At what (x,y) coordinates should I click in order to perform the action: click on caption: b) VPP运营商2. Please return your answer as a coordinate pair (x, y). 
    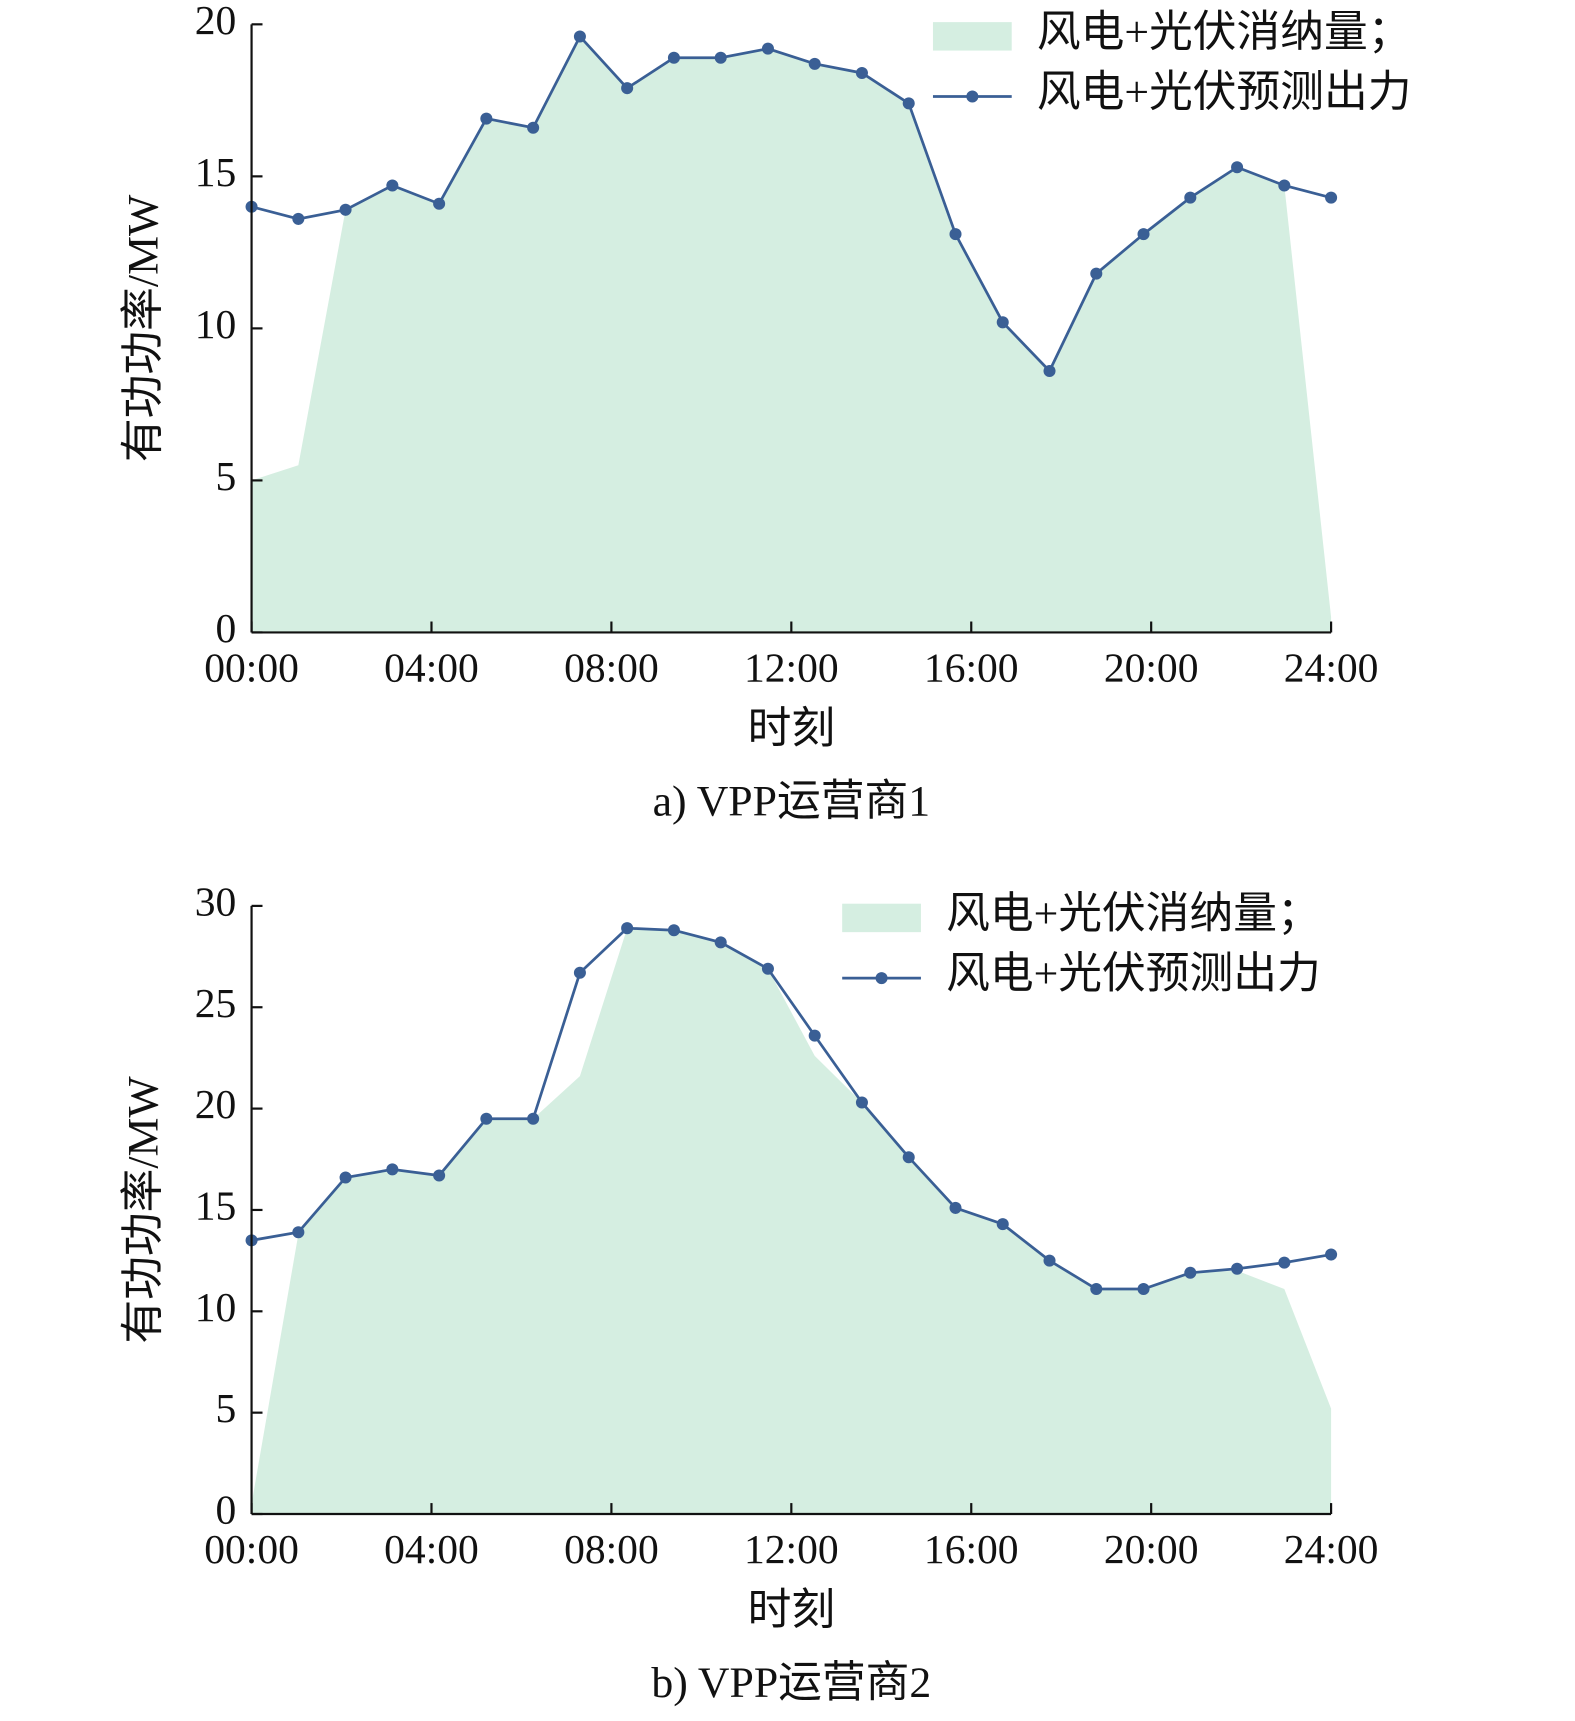
    Looking at the image, I should click on (791, 1683).